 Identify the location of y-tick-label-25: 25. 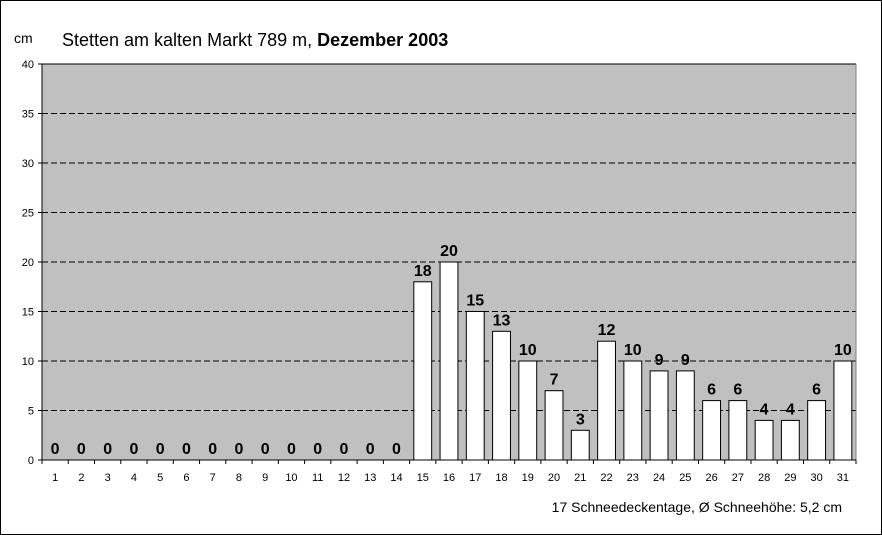
(28, 214).